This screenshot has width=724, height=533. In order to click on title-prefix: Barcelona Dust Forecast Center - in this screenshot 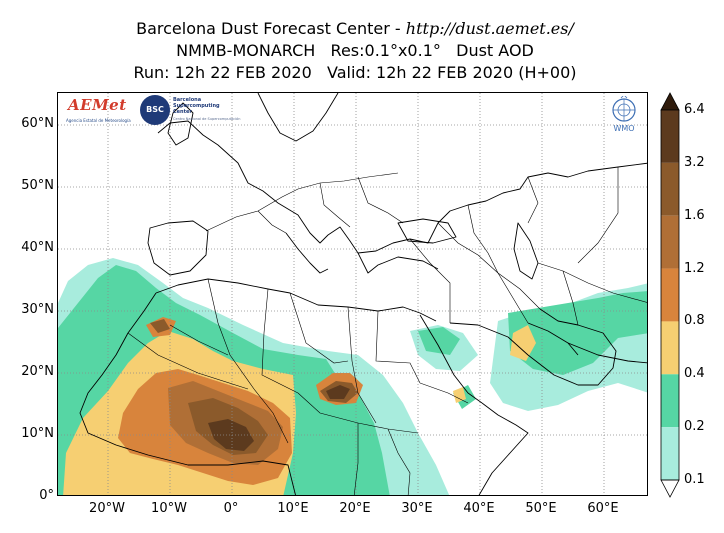, I will do `click(271, 28)`.